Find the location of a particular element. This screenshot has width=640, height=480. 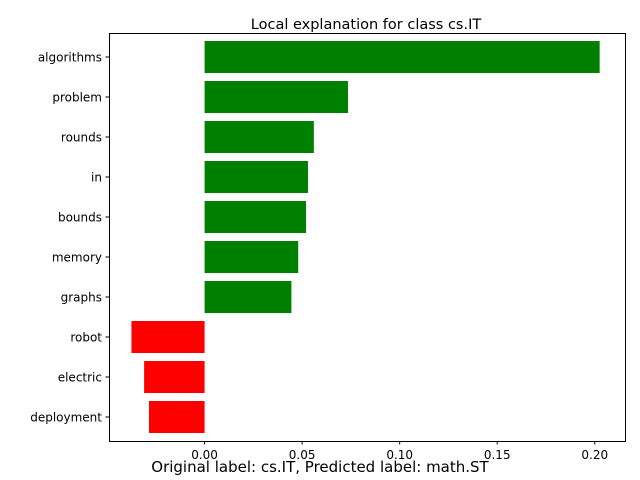

category-label: rounds is located at coordinates (81, 138).